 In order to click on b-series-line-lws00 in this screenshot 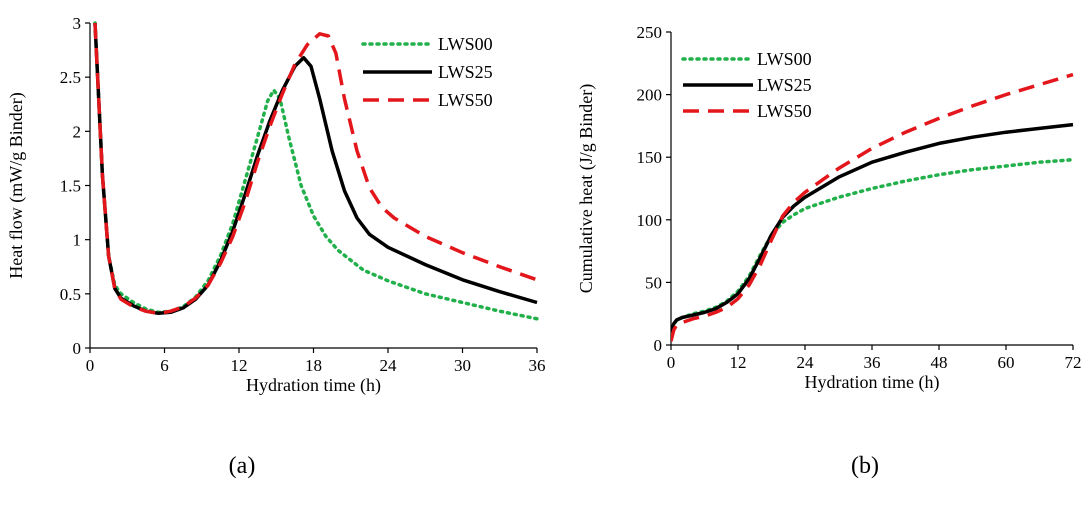, I will do `click(873, 247)`.